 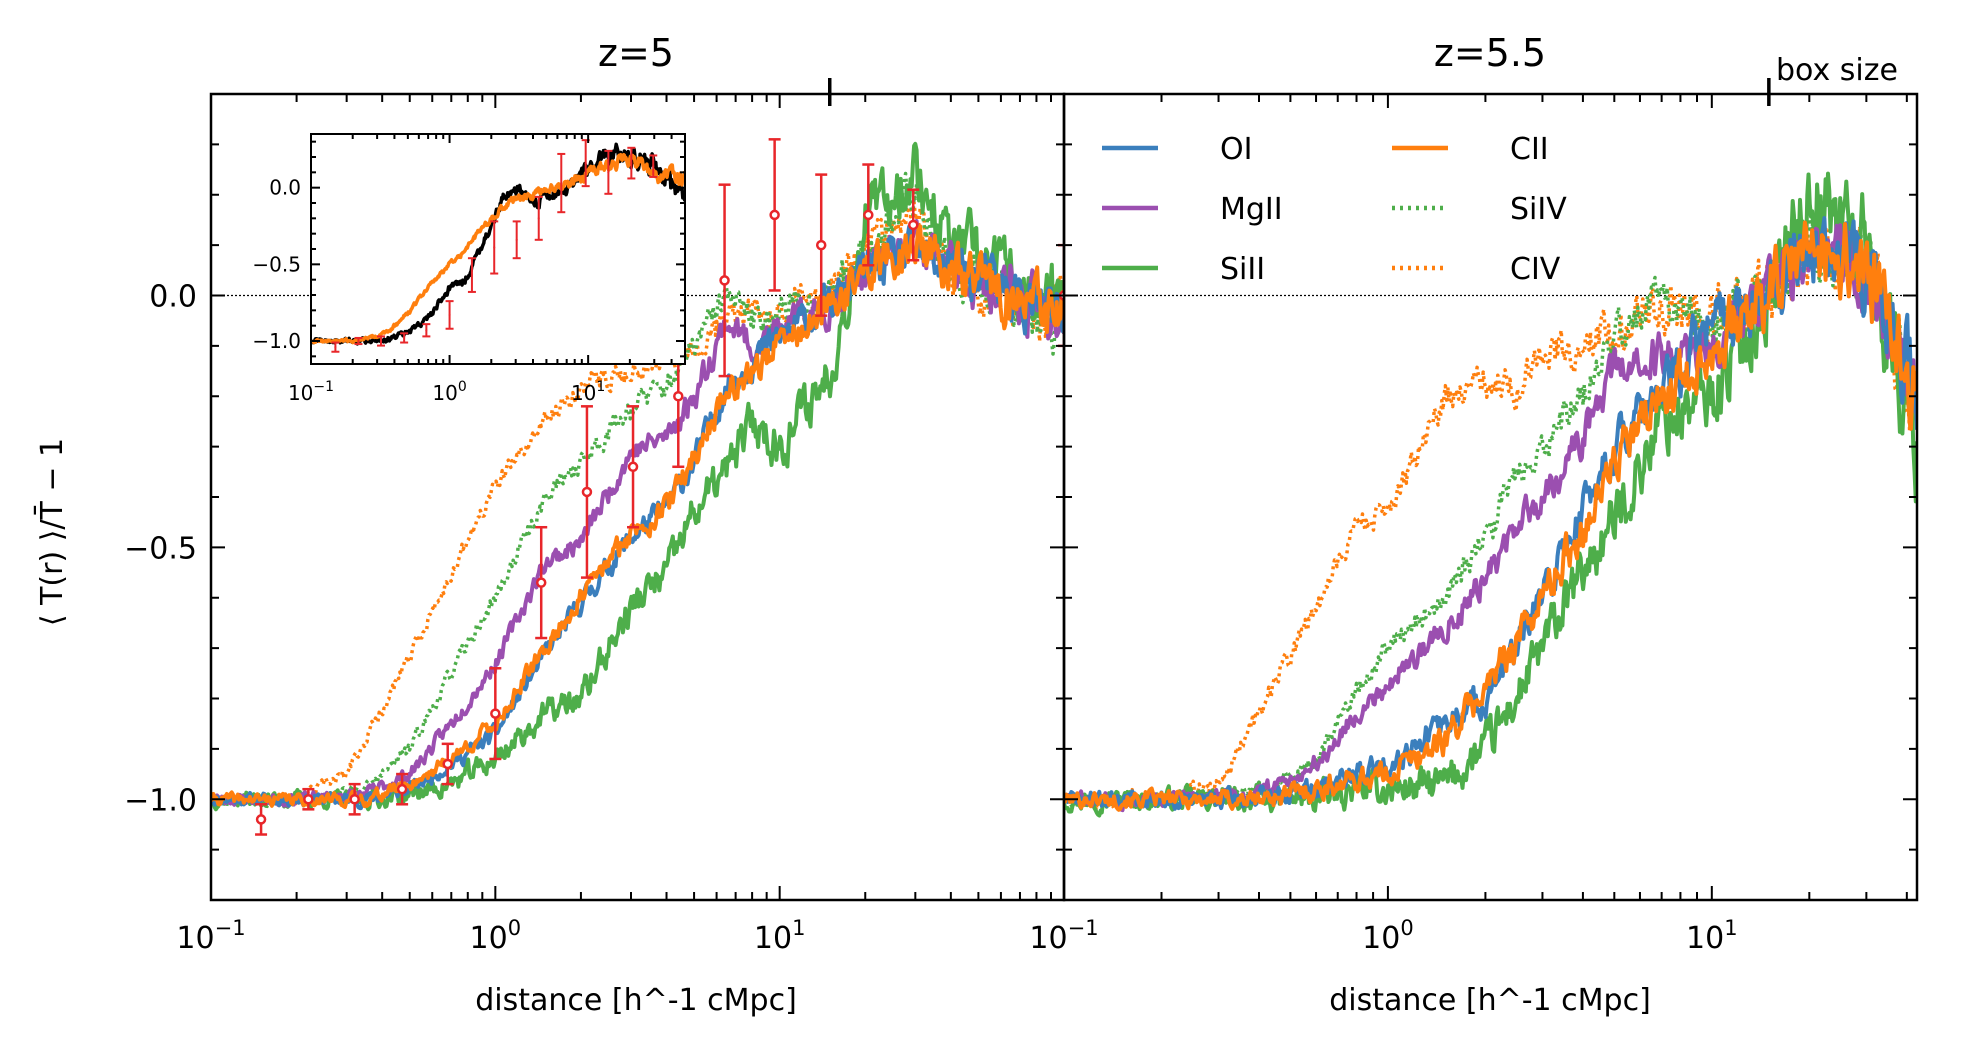 I want to click on legend-label: SiII, so click(x=1242, y=269).